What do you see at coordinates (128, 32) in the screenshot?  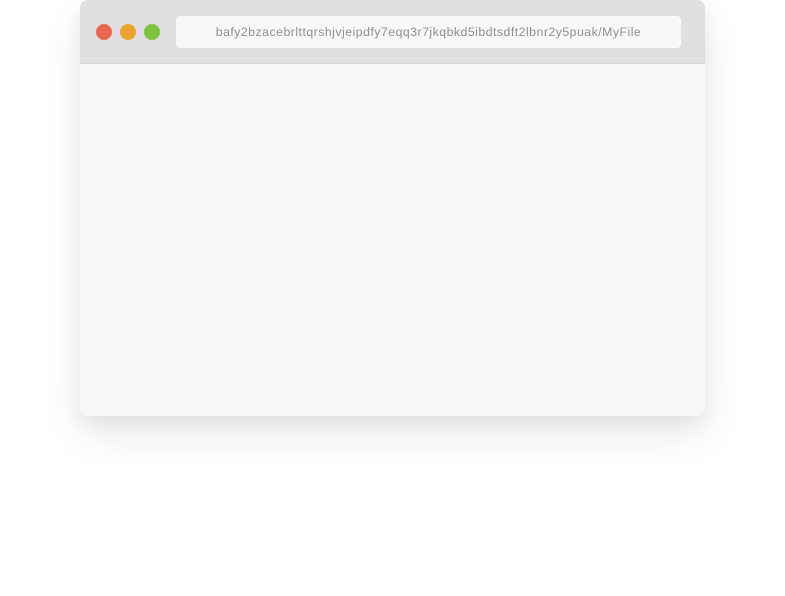 I see `minimize-icon` at bounding box center [128, 32].